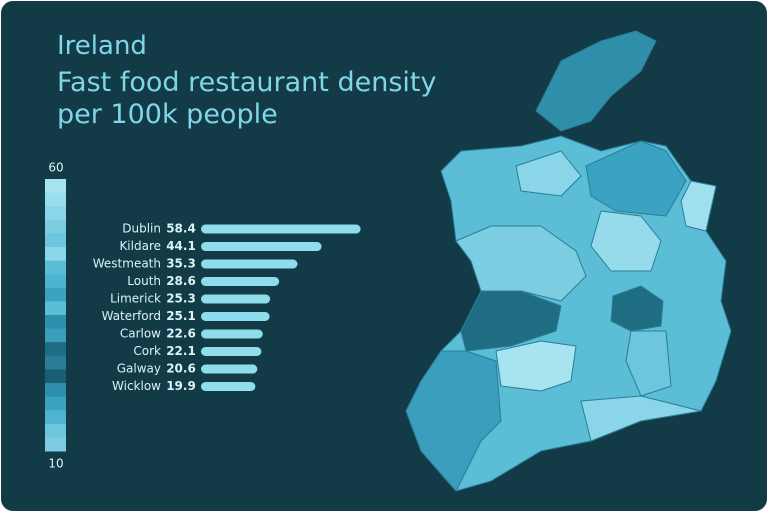 The image size is (768, 512). Describe the element at coordinates (140, 334) in the screenshot. I see `category-label: Carlow` at that location.